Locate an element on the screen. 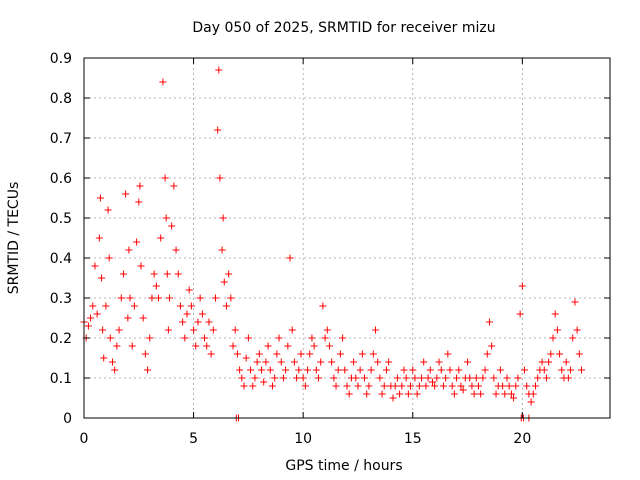 The height and width of the screenshot is (480, 640). y-axis-label: SRMTID / TECUs is located at coordinates (14, 238).